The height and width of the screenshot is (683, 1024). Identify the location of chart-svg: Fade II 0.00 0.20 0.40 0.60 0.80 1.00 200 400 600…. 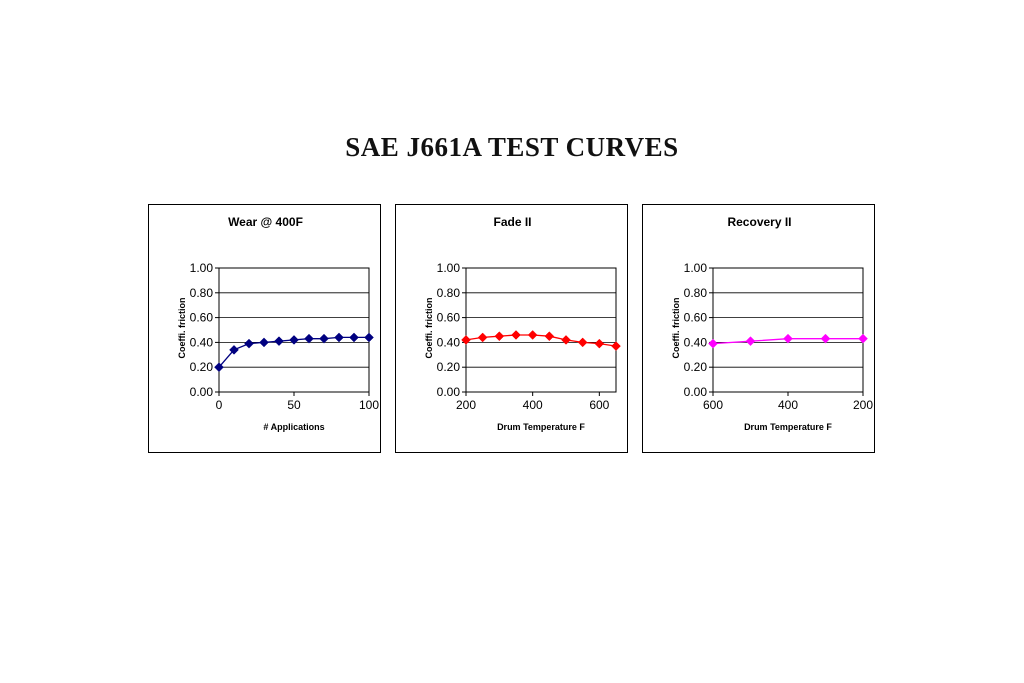
(522, 323).